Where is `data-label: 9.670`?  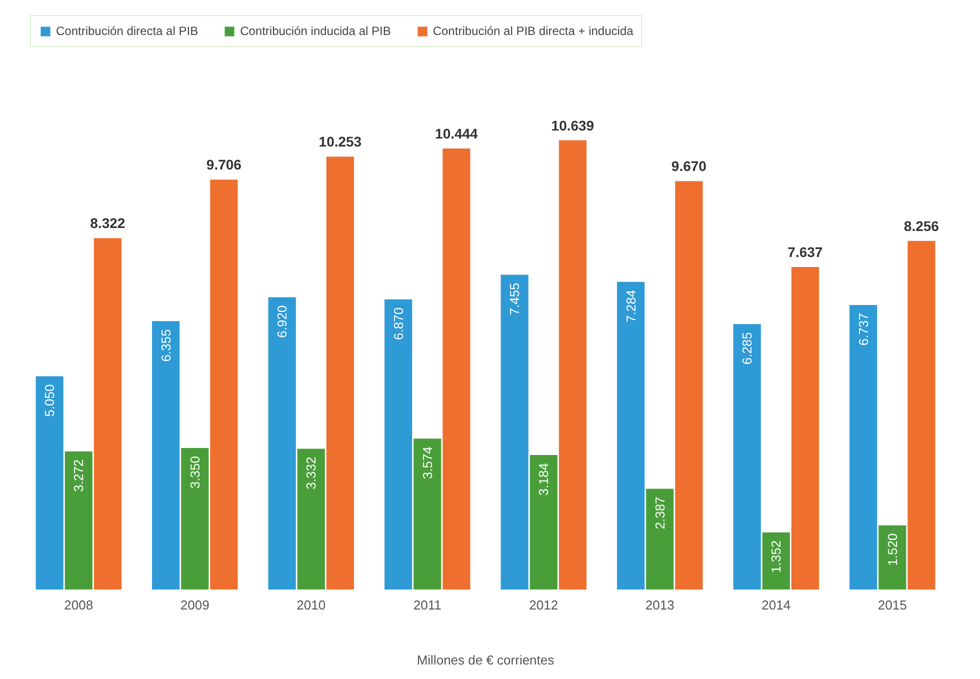
data-label: 9.670 is located at coordinates (689, 166).